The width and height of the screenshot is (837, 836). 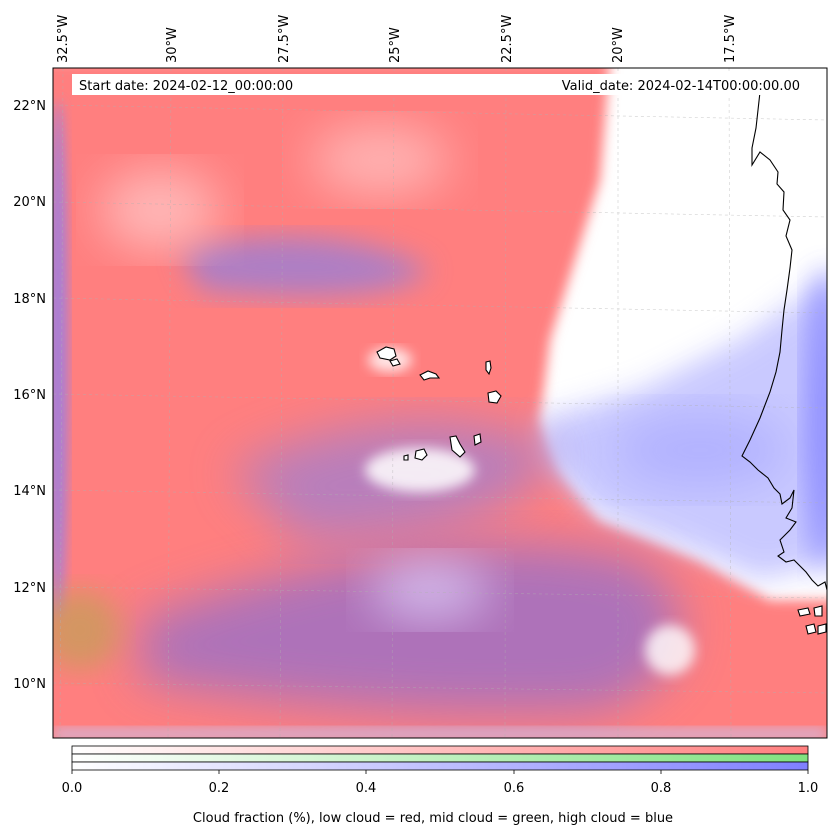 I want to click on latitude-label: 12°N, so click(x=29, y=588).